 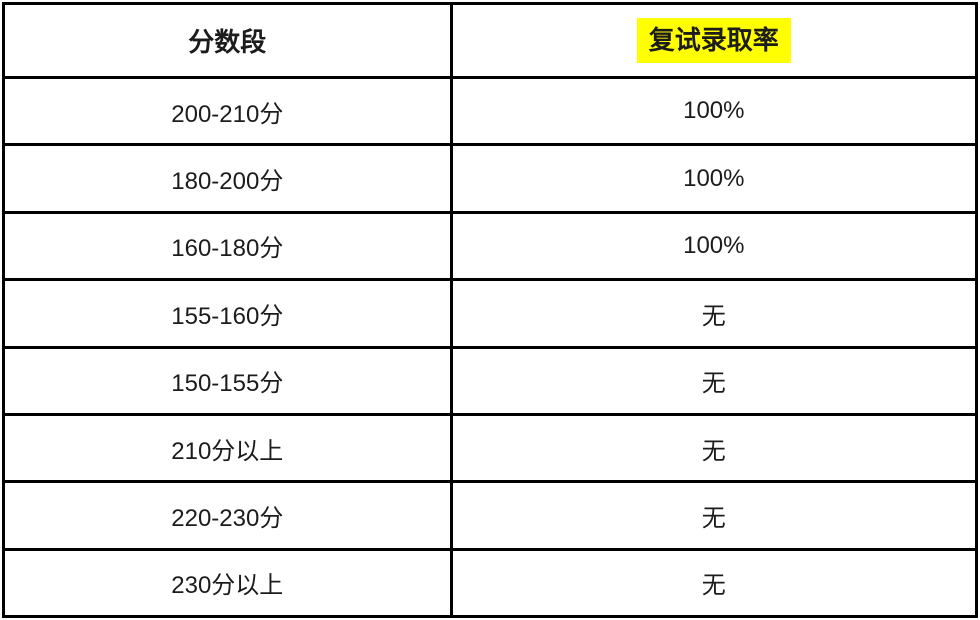 I want to click on header-admission-rate: 复试录取率, so click(x=714, y=40).